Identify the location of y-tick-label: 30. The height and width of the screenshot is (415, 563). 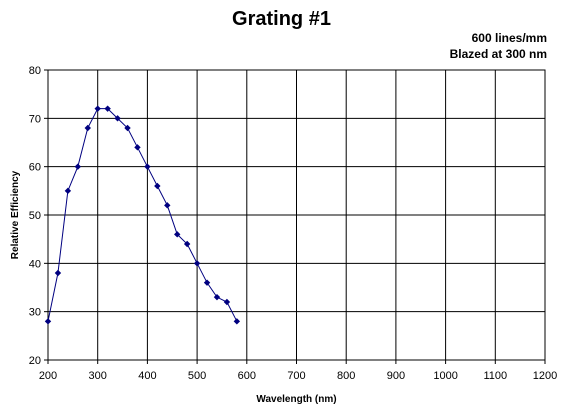
(35, 313).